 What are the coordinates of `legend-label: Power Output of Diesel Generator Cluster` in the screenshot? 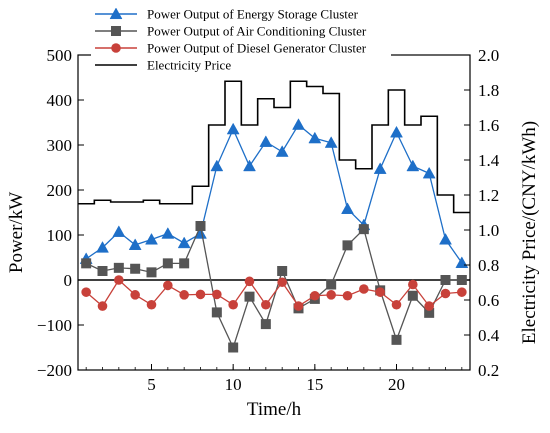 It's located at (257, 48).